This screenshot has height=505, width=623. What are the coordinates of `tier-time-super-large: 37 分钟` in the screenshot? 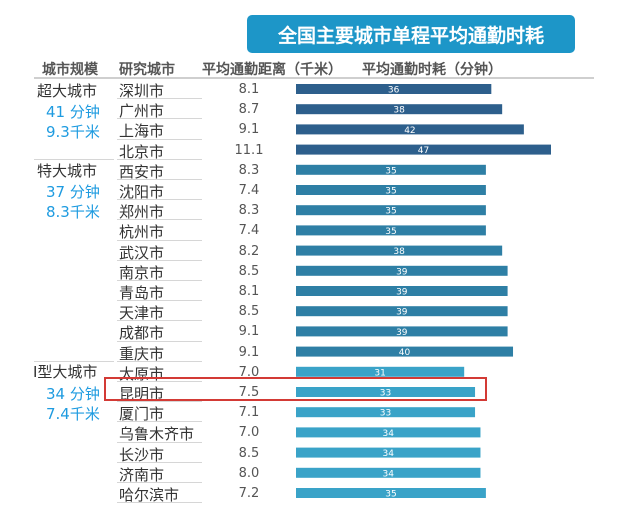 It's located at (73, 192).